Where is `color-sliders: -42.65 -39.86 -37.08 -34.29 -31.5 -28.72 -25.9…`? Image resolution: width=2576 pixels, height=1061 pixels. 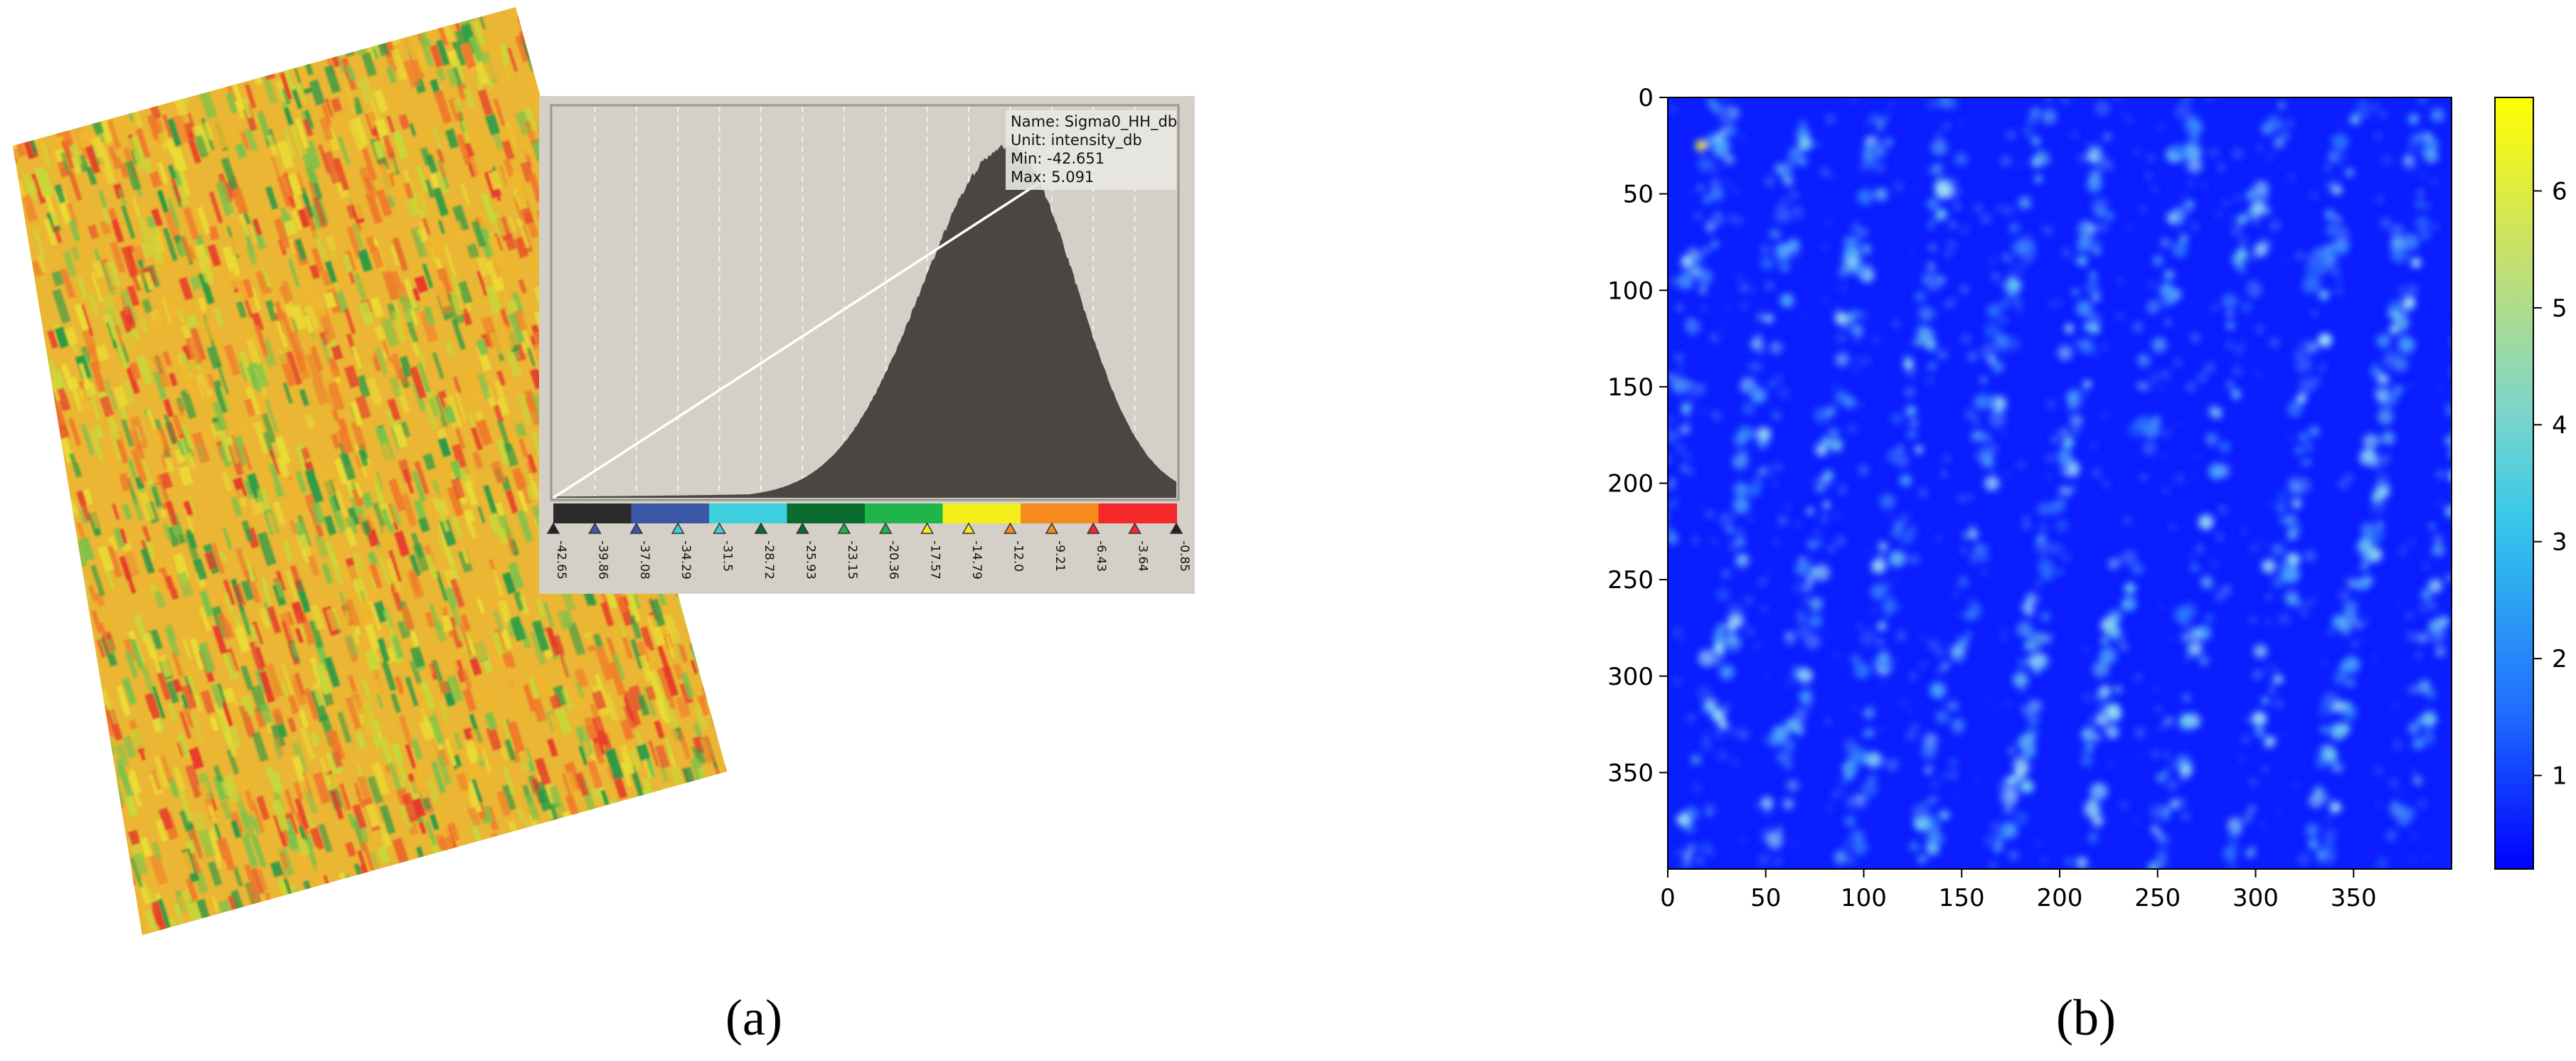 color-sliders: -42.65 -39.86 -37.08 -34.29 -31.5 -28.72 -25.9… is located at coordinates (868, 551).